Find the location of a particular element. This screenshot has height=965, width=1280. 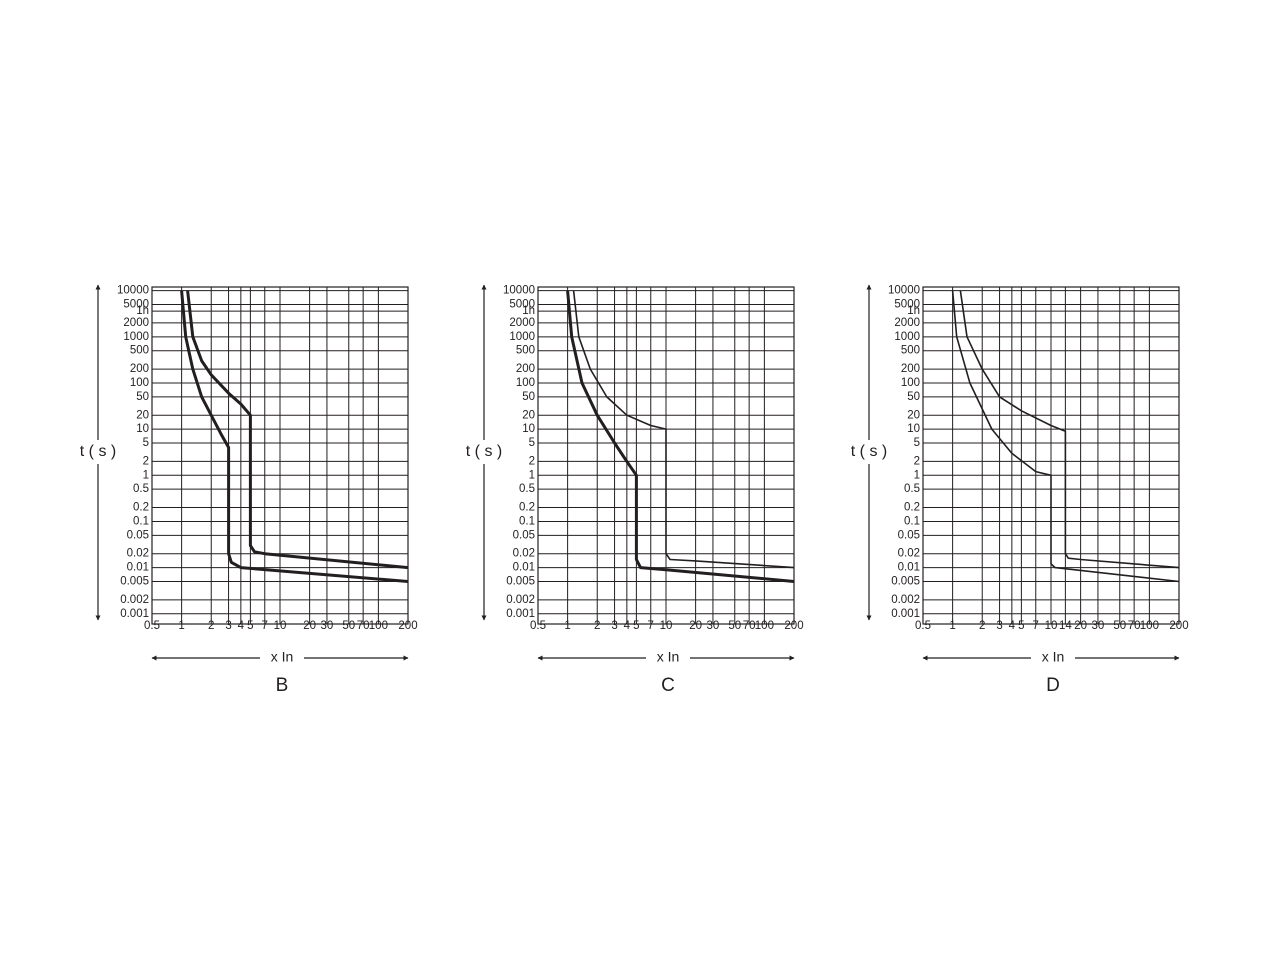

y-tick-label: 0.5 is located at coordinates (912, 489).